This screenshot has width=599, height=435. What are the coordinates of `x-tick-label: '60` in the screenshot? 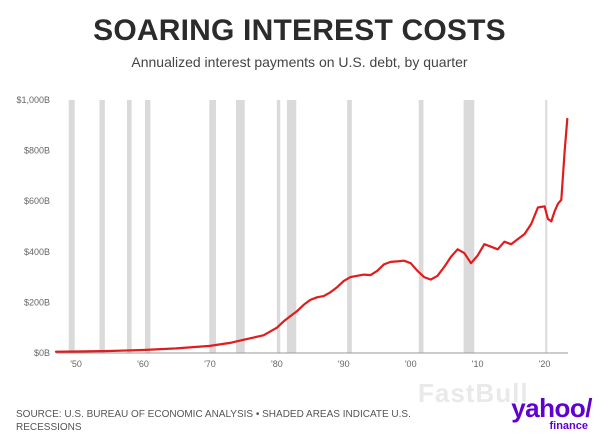 It's located at (143, 364).